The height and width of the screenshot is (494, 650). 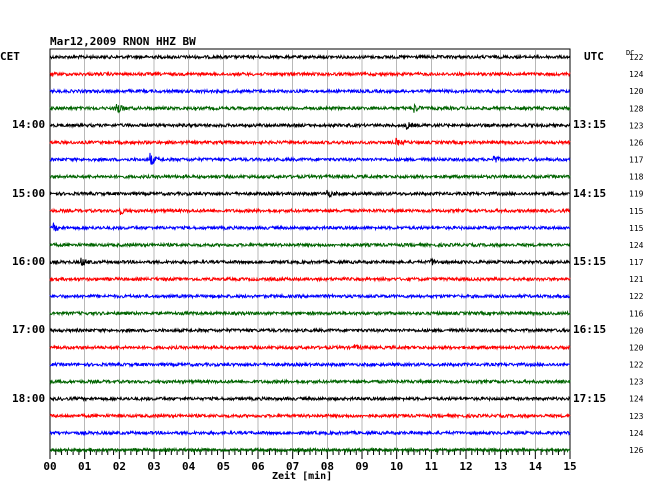 What do you see at coordinates (636, 279) in the screenshot?
I see `dc-offset-label: 121` at bounding box center [636, 279].